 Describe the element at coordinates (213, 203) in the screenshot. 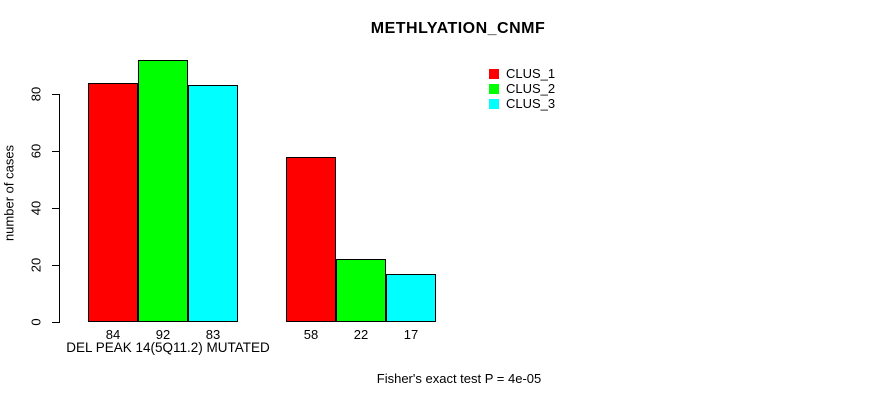

I see `bar-clus_3-group1` at that location.